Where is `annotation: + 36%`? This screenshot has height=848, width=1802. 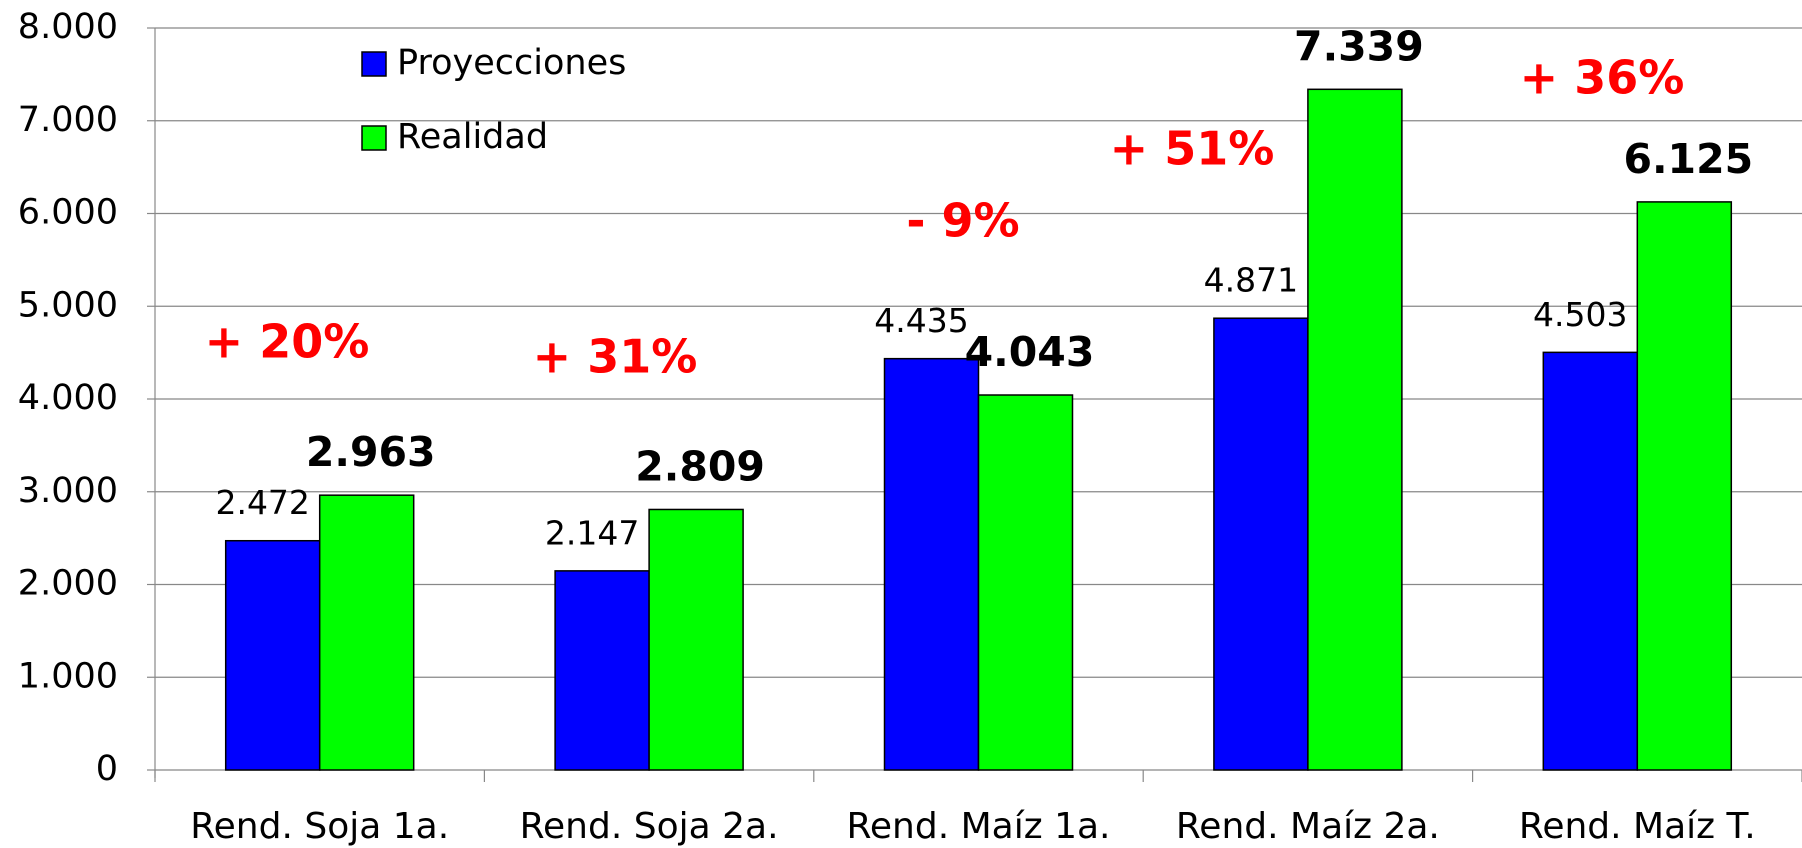 annotation: + 36% is located at coordinates (1602, 78).